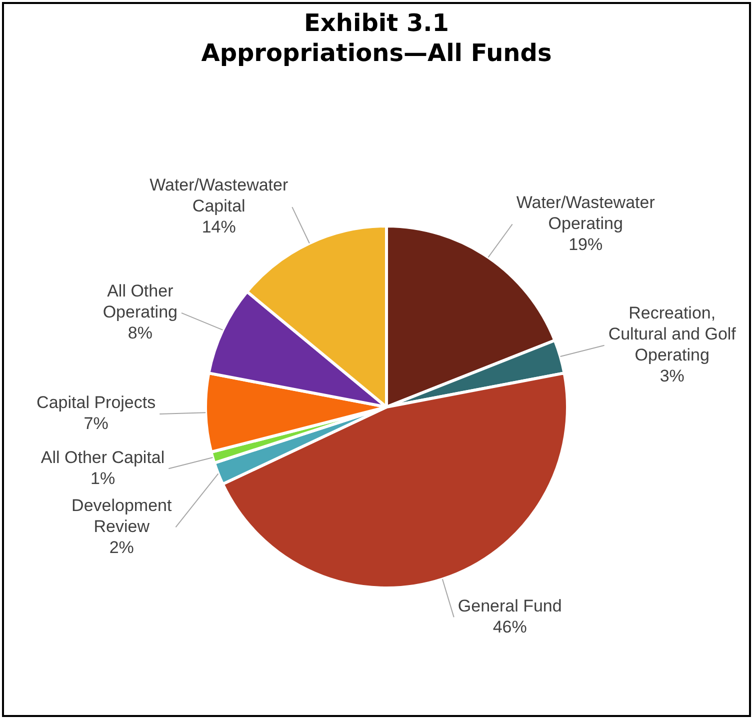  What do you see at coordinates (96, 402) in the screenshot?
I see `slice-label: Capital Projects` at bounding box center [96, 402].